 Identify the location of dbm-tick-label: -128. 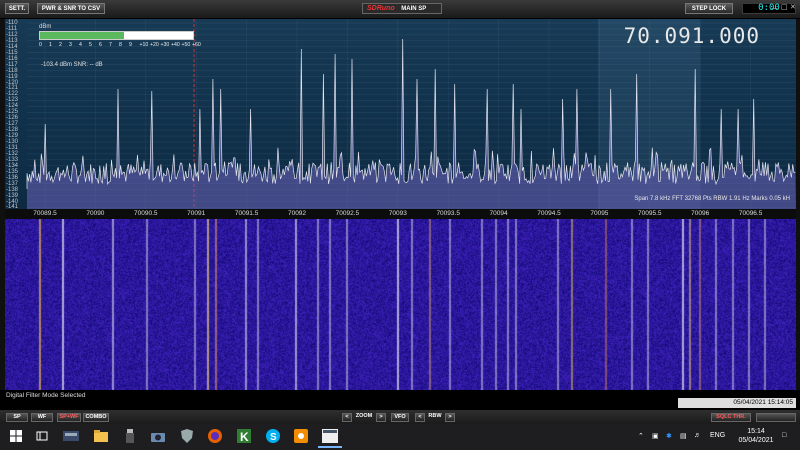
(12, 130).